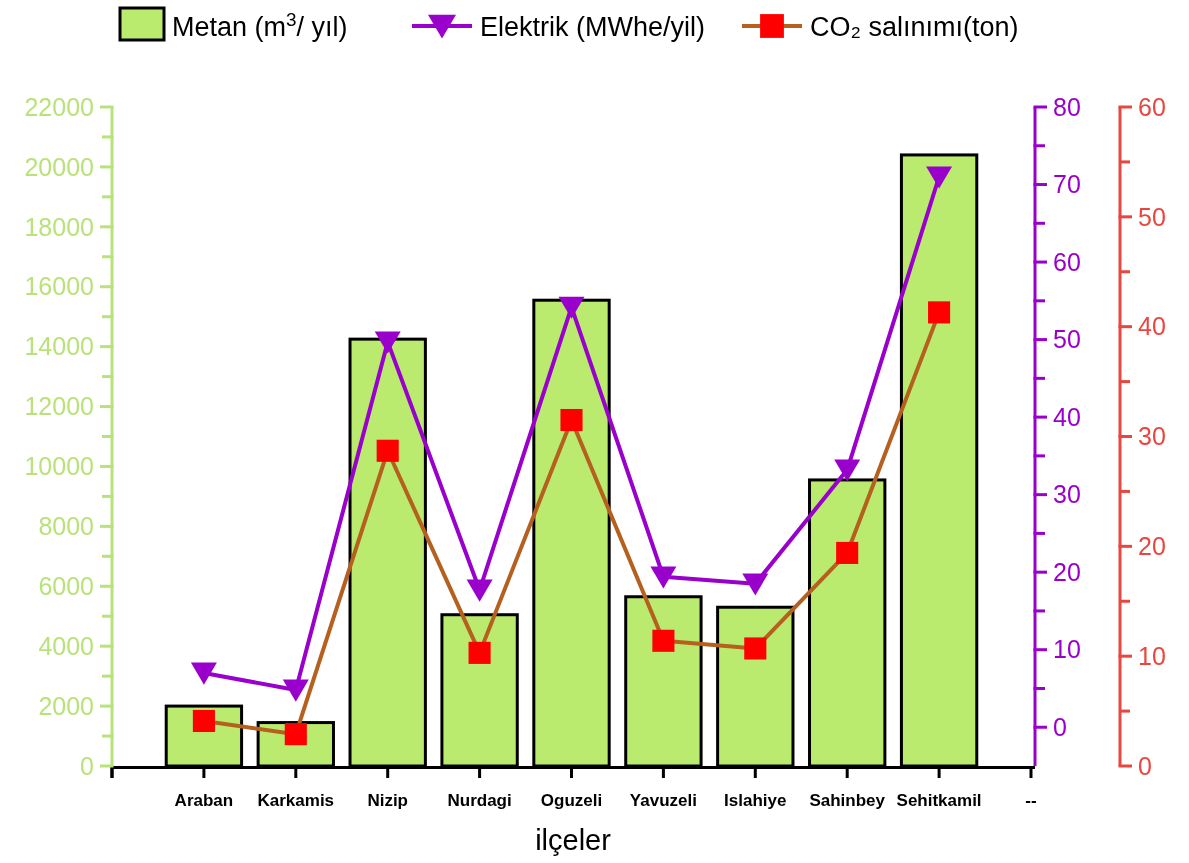  I want to click on y2-tick-label: 80, so click(1067, 106).